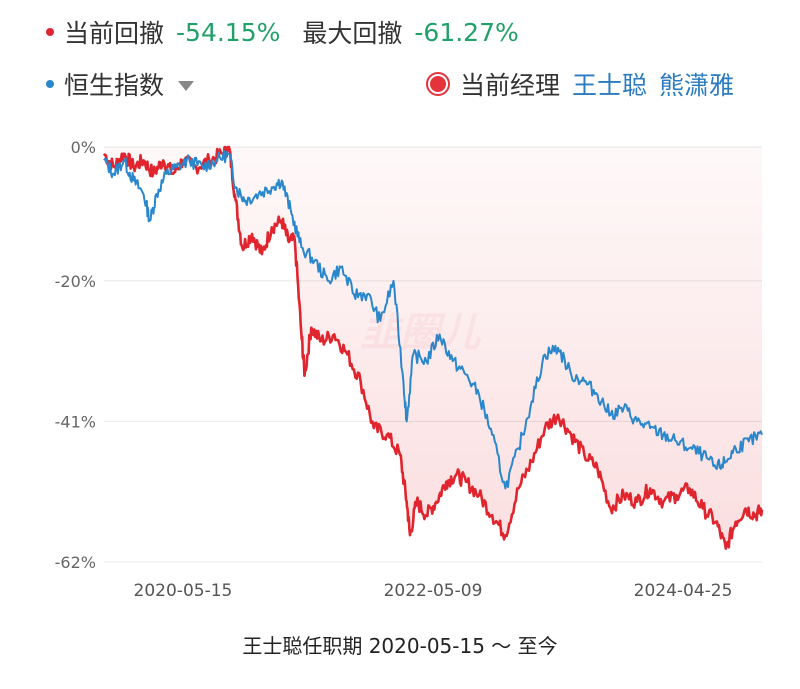  Describe the element at coordinates (421, 333) in the screenshot. I see `watermark: 韭圈儿` at that location.